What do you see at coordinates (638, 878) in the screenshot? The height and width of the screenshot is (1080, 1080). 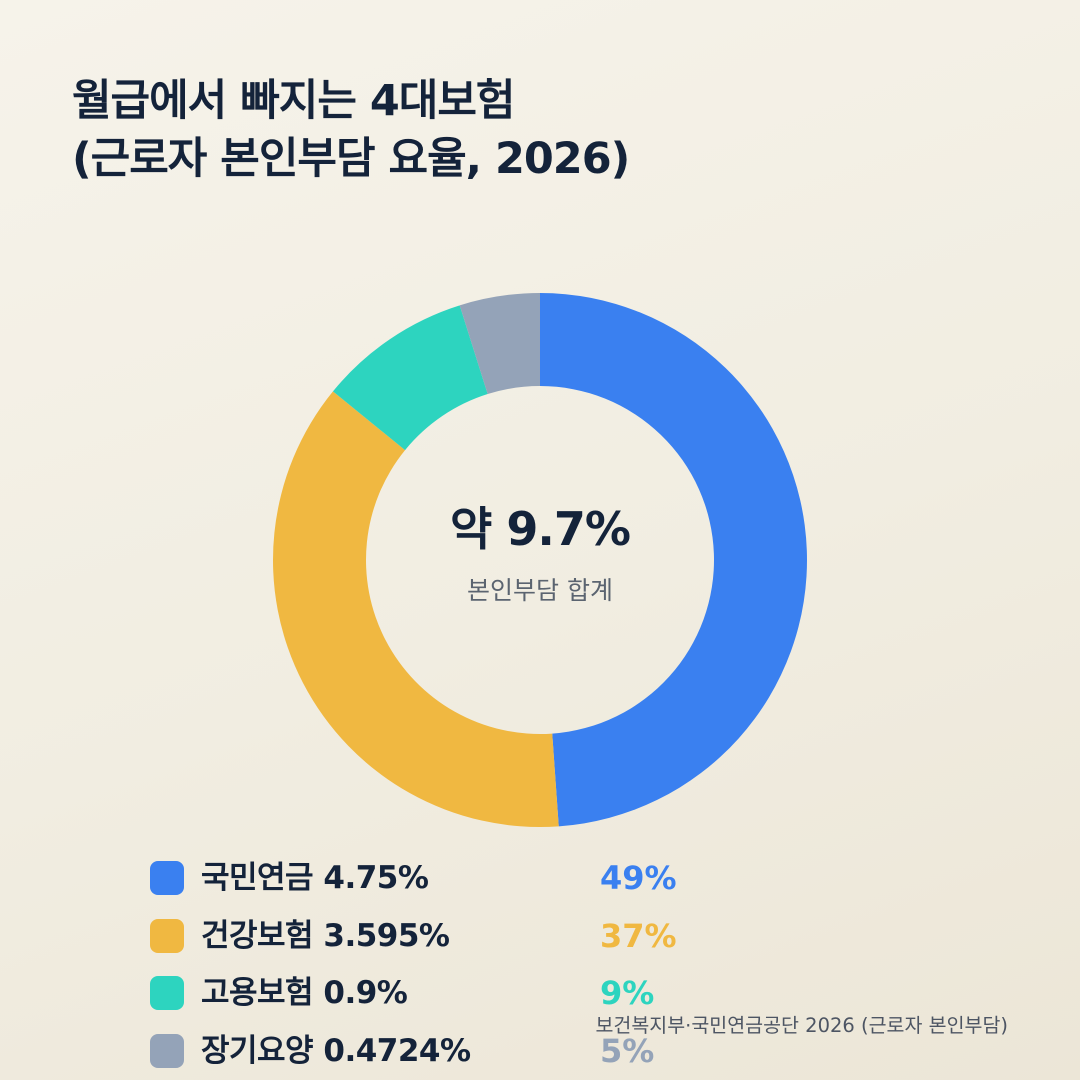 I see `legend-share: 49%` at bounding box center [638, 878].